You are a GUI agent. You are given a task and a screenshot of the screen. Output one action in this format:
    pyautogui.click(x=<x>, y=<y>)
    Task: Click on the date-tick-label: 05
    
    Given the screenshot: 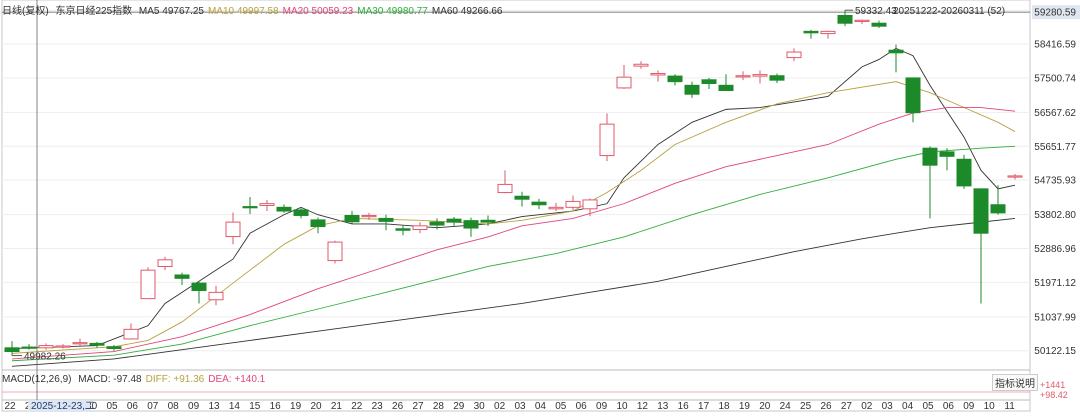 What is the action you would take?
    pyautogui.click(x=561, y=406)
    